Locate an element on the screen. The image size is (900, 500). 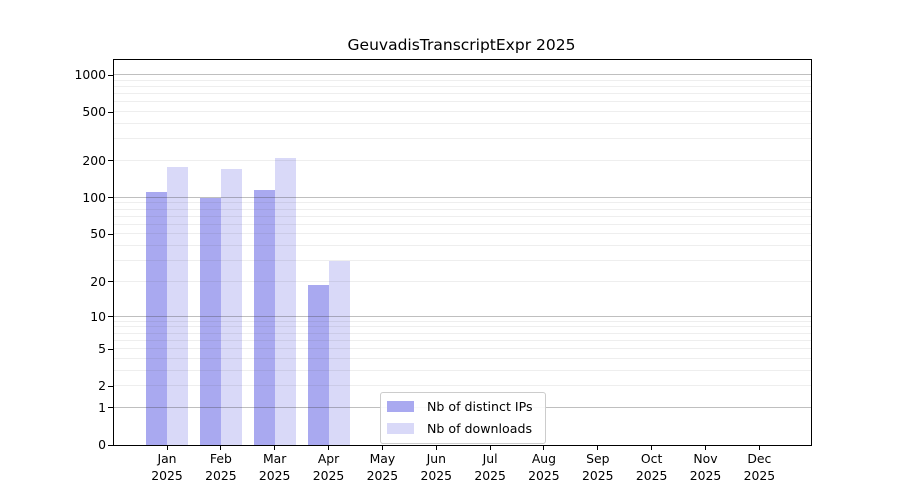
x-tick-label: Dec 2025 is located at coordinates (759, 467).